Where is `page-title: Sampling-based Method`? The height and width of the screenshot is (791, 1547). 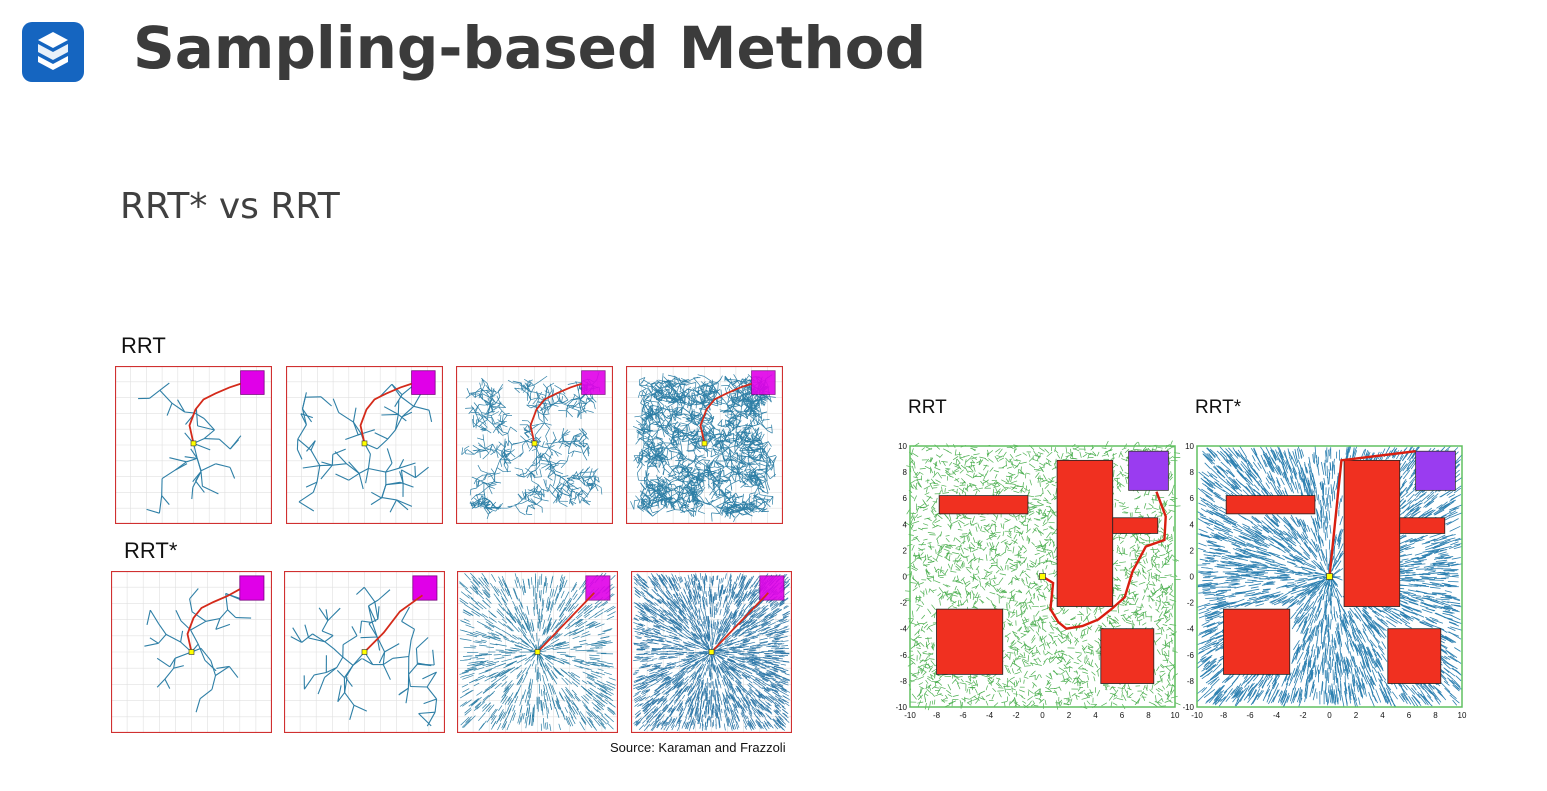 page-title: Sampling-based Method is located at coordinates (530, 48).